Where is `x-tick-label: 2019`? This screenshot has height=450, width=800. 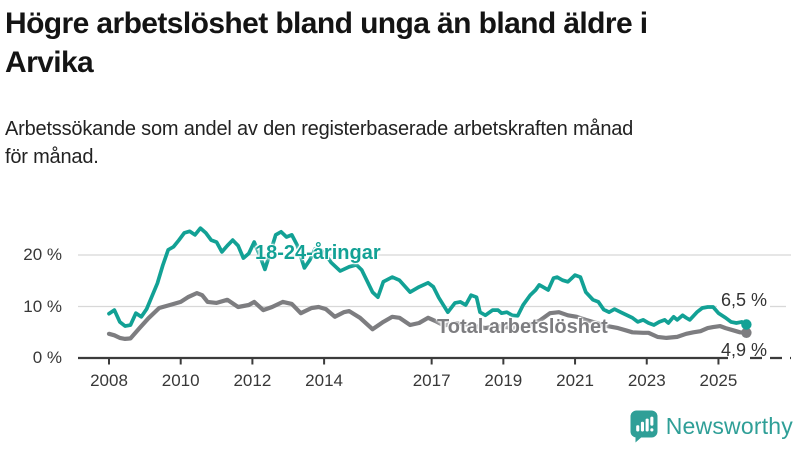 x-tick-label: 2019 is located at coordinates (503, 380).